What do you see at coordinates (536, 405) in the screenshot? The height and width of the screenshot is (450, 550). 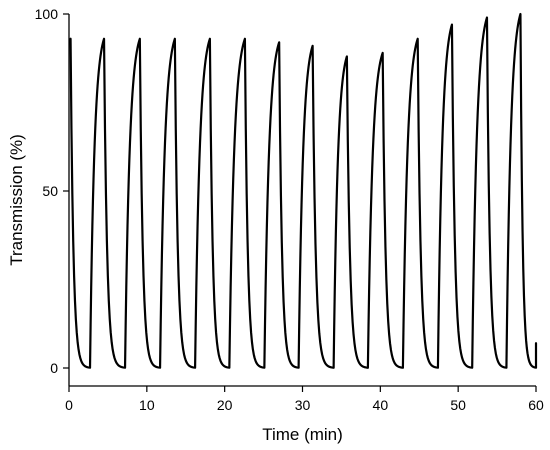 I see `x-tick-label: 60` at bounding box center [536, 405].